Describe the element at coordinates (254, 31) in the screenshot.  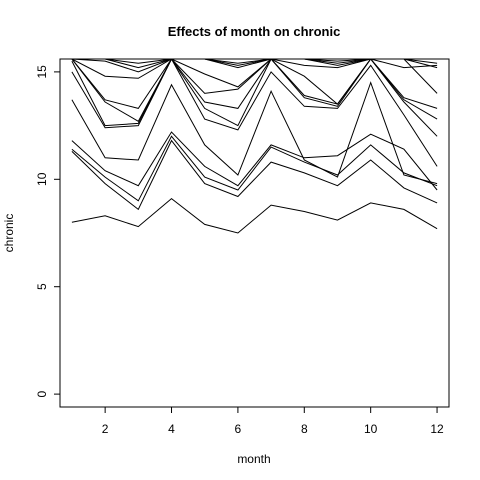
I see `chart-title: Effects of month on chronic` at that location.